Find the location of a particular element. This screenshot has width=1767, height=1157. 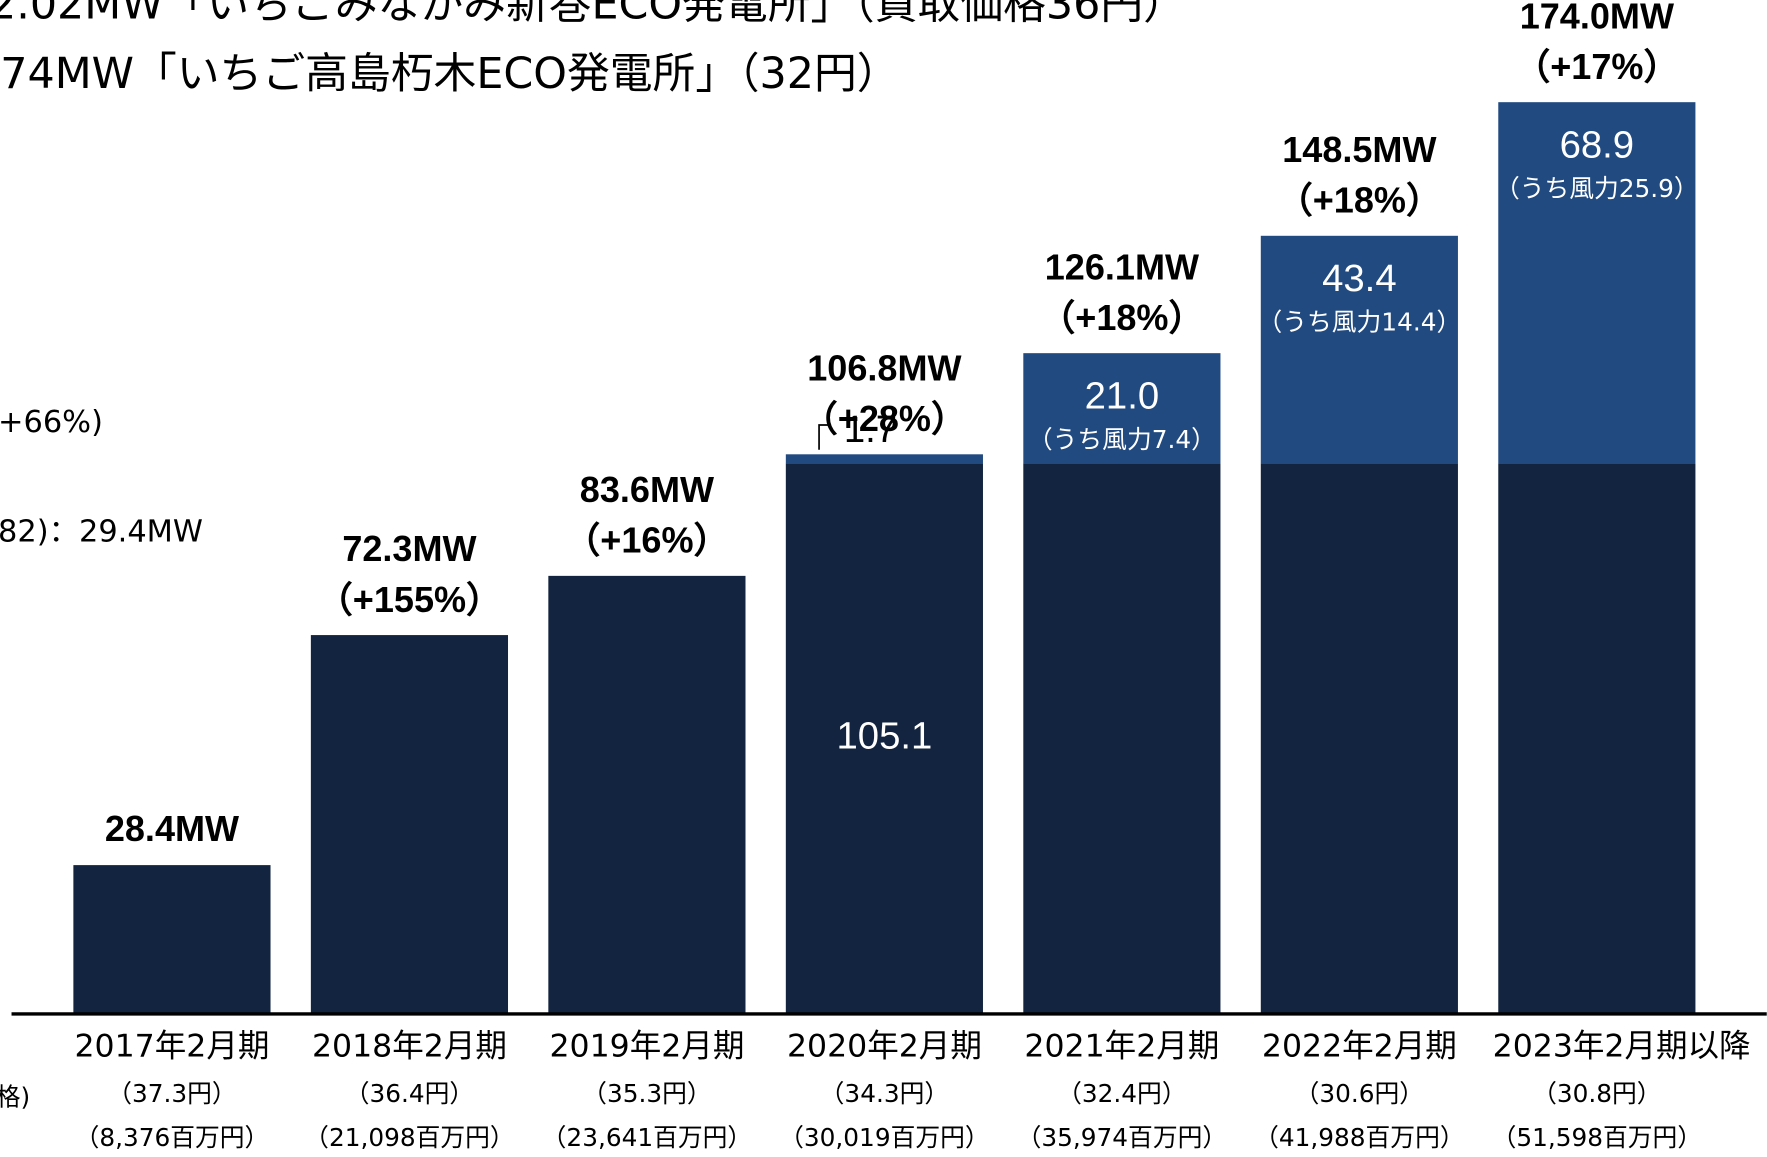

segment-label: 21.0 is located at coordinates (1122, 395).